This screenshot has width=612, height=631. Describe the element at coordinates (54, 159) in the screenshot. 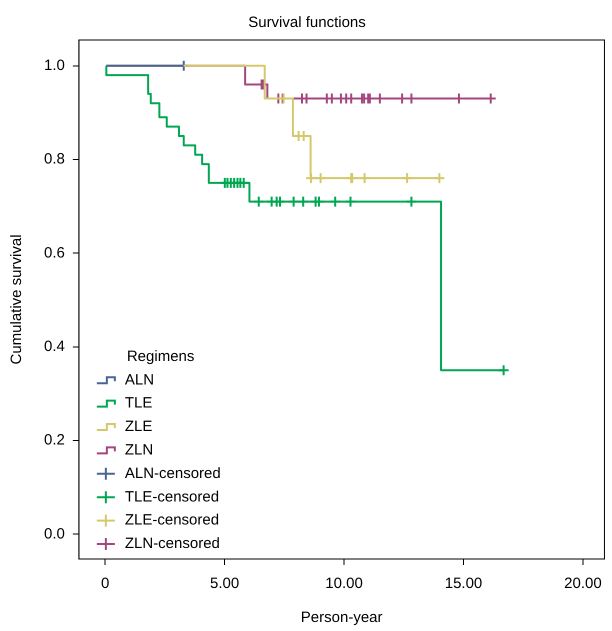

I see `y-tick-label: 0.8` at that location.